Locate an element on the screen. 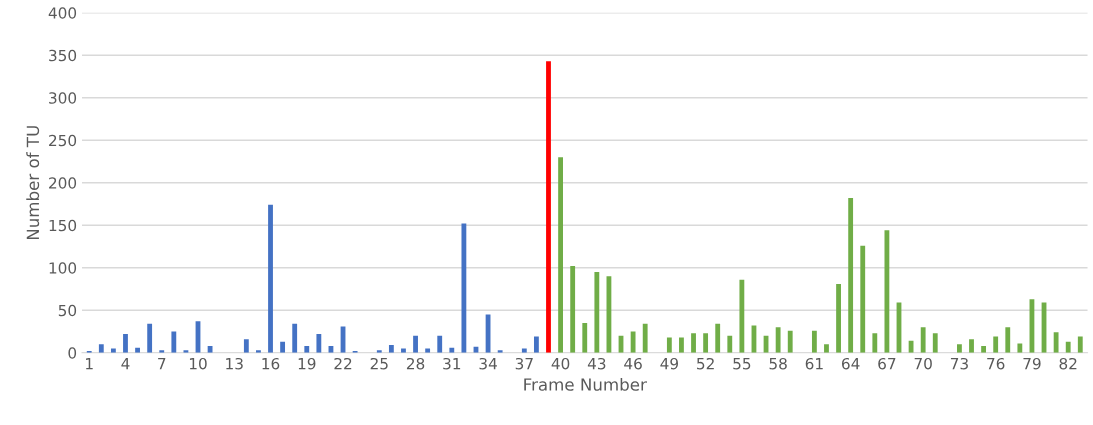 The image size is (1093, 425). y-tick-label: 300 is located at coordinates (63, 98).